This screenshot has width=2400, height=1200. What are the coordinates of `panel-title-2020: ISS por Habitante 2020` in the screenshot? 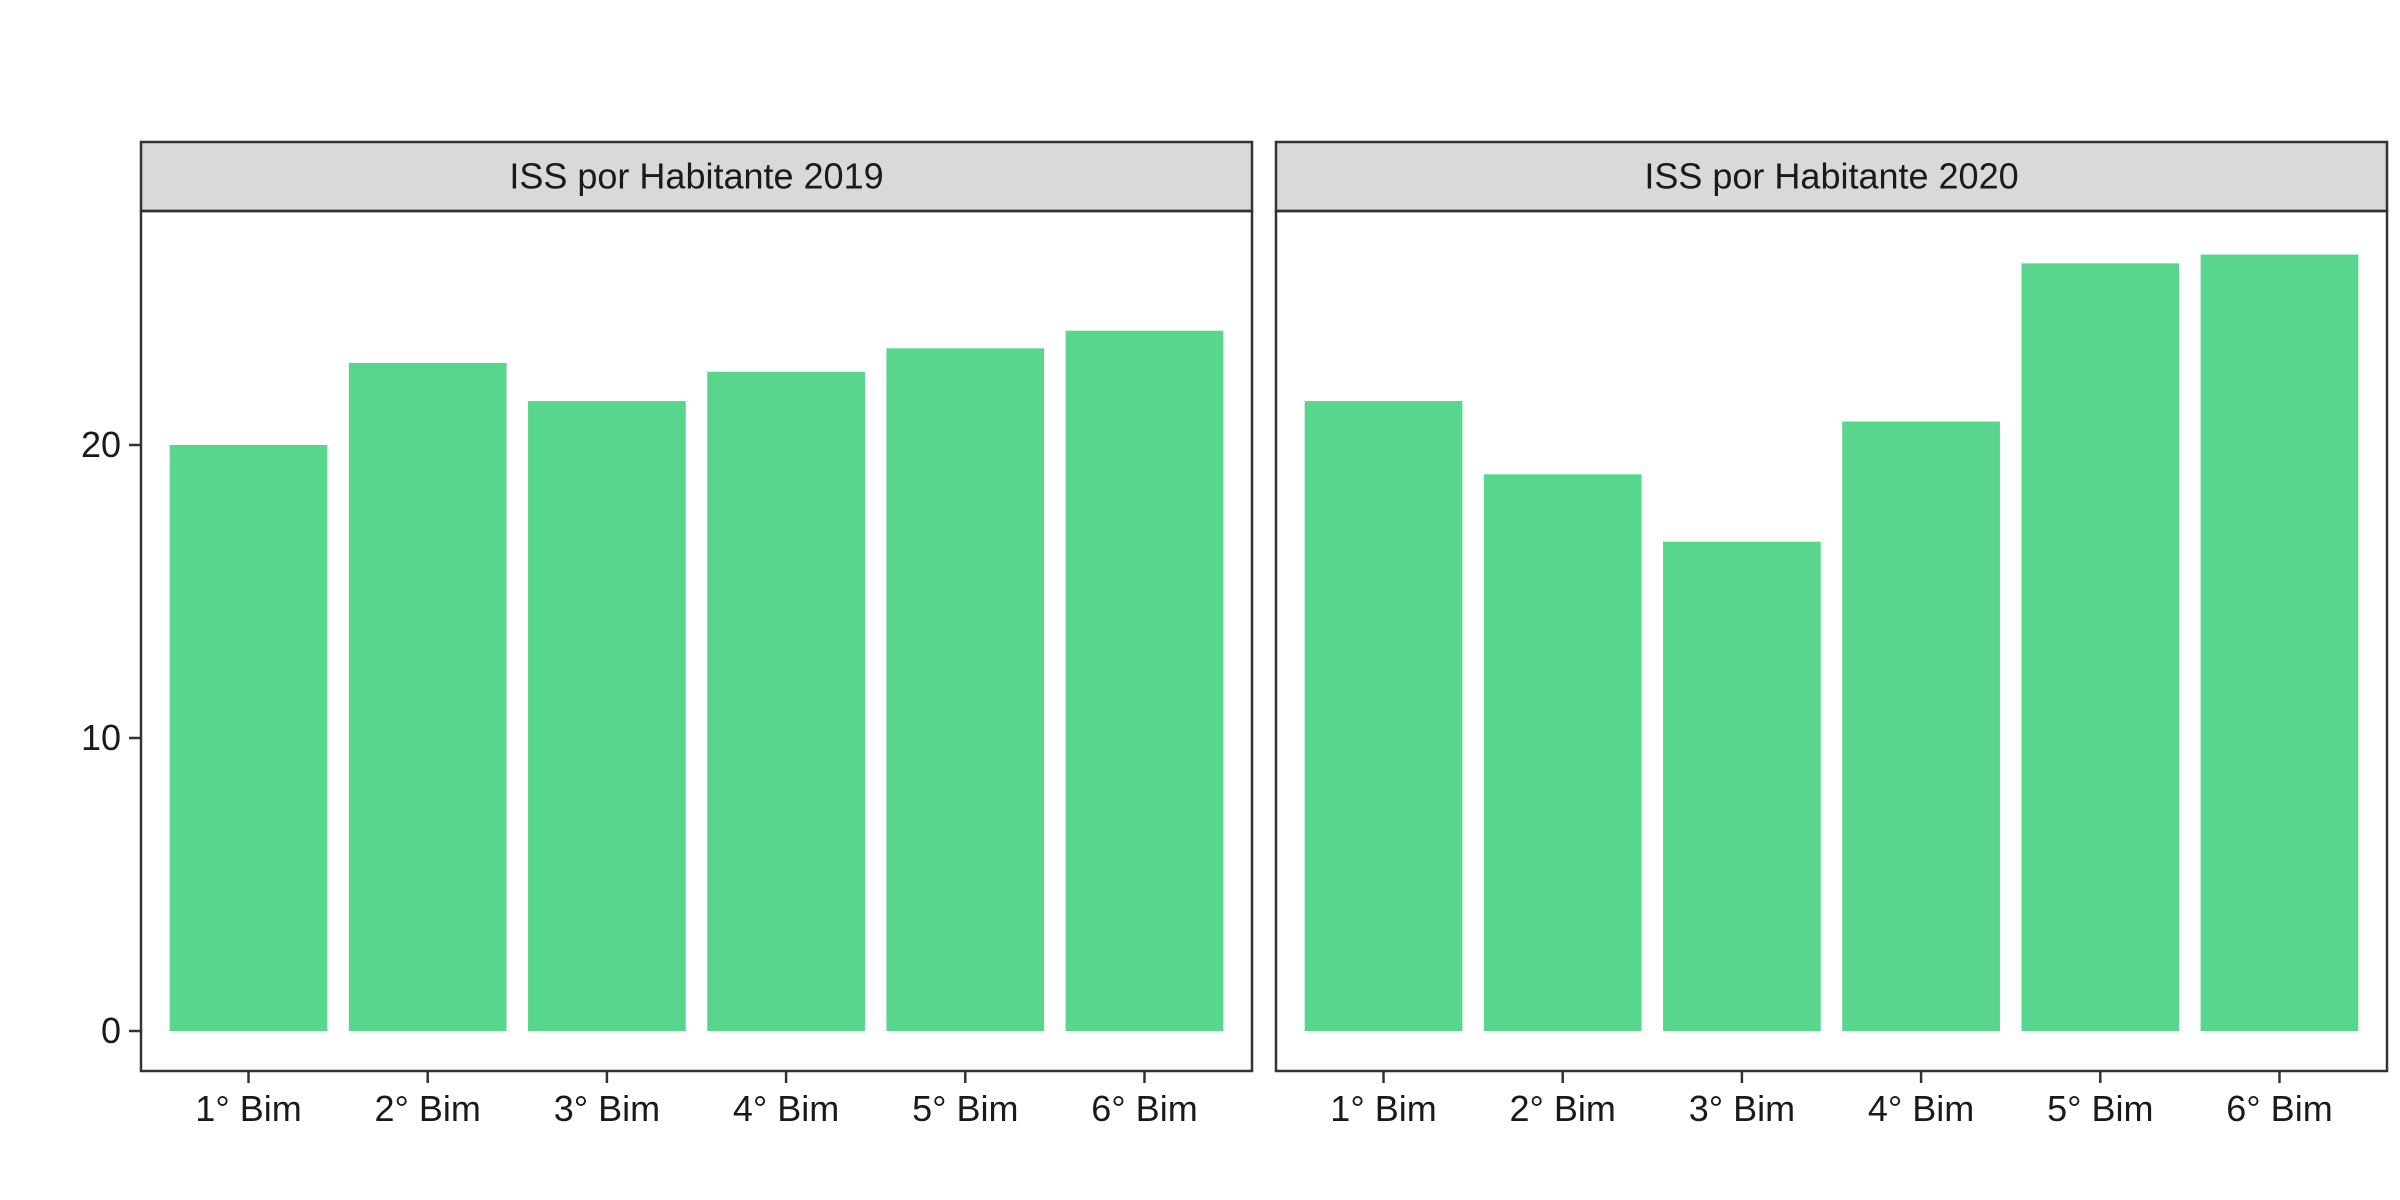 It's located at (1831, 176).